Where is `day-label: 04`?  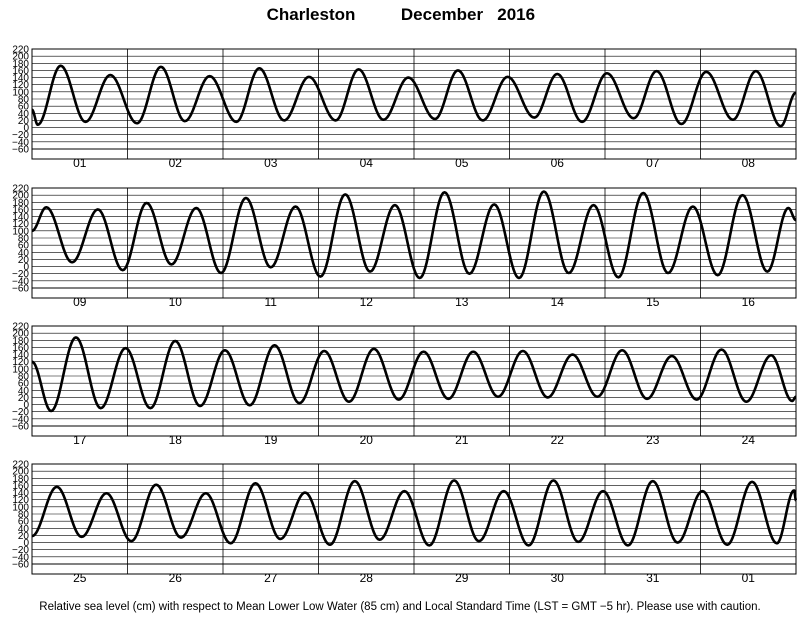
day-label: 04 is located at coordinates (367, 163).